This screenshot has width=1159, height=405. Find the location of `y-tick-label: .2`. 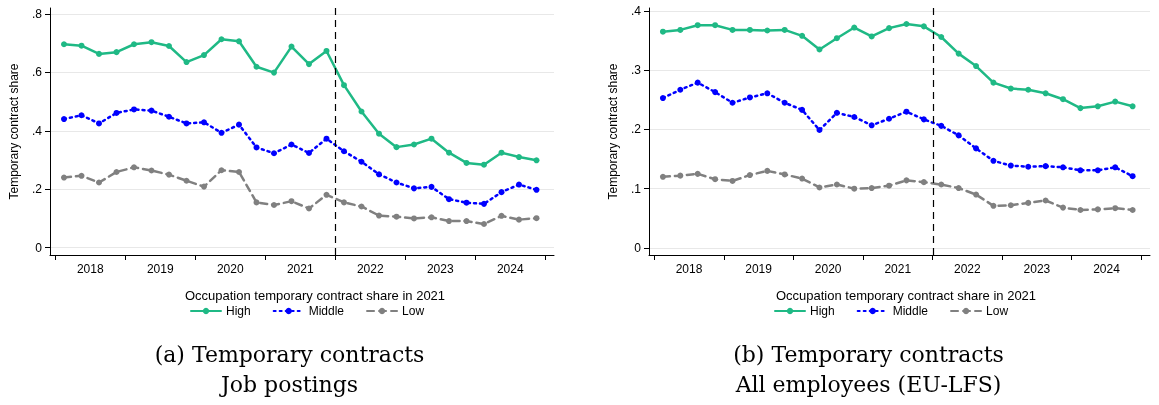

y-tick-label: .2 is located at coordinates (636, 129).